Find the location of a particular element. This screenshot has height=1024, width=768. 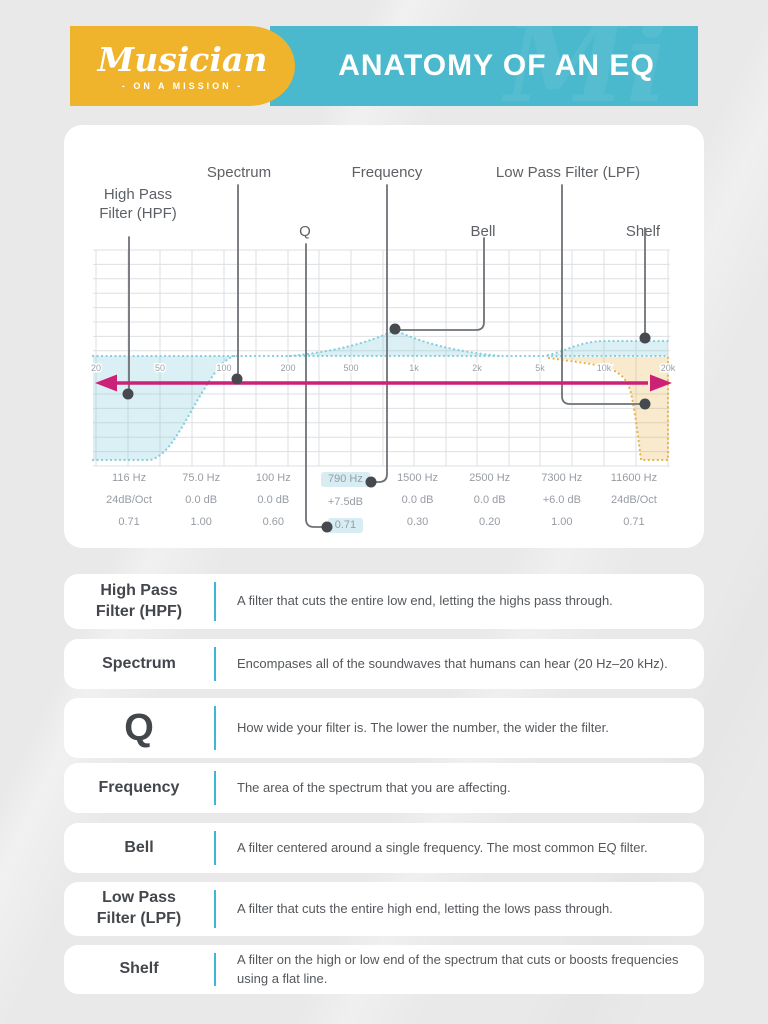

bell-curve-dotted is located at coordinates (395, 343).